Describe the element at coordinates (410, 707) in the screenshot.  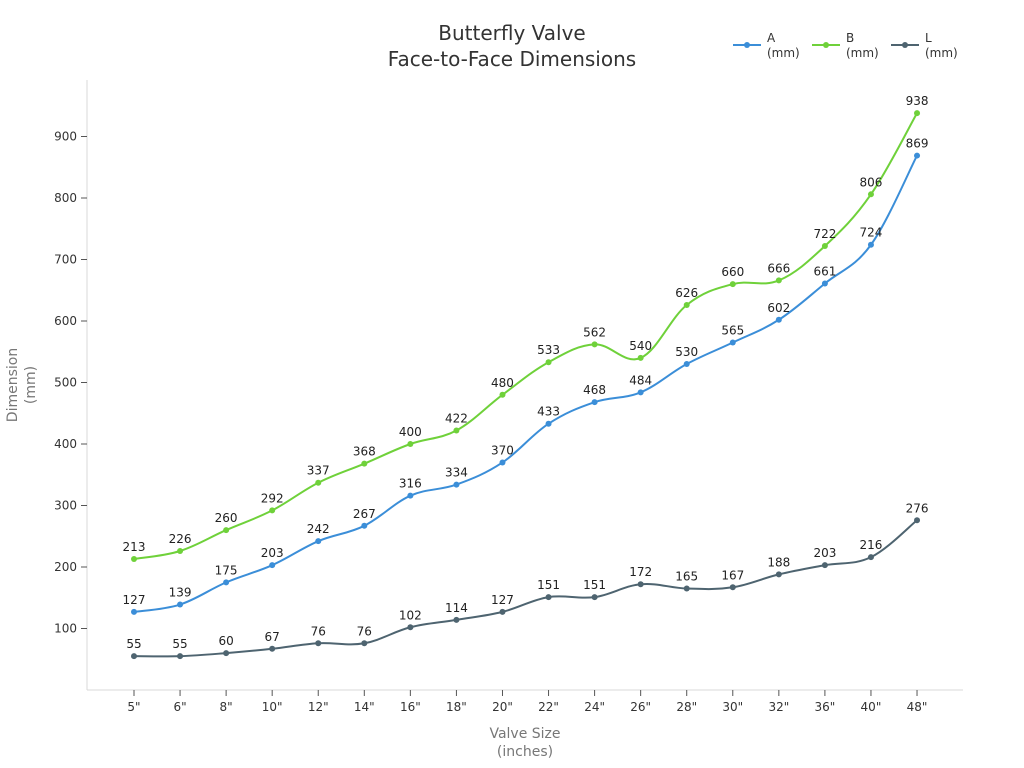
I see `x-tick-label: 16"` at that location.